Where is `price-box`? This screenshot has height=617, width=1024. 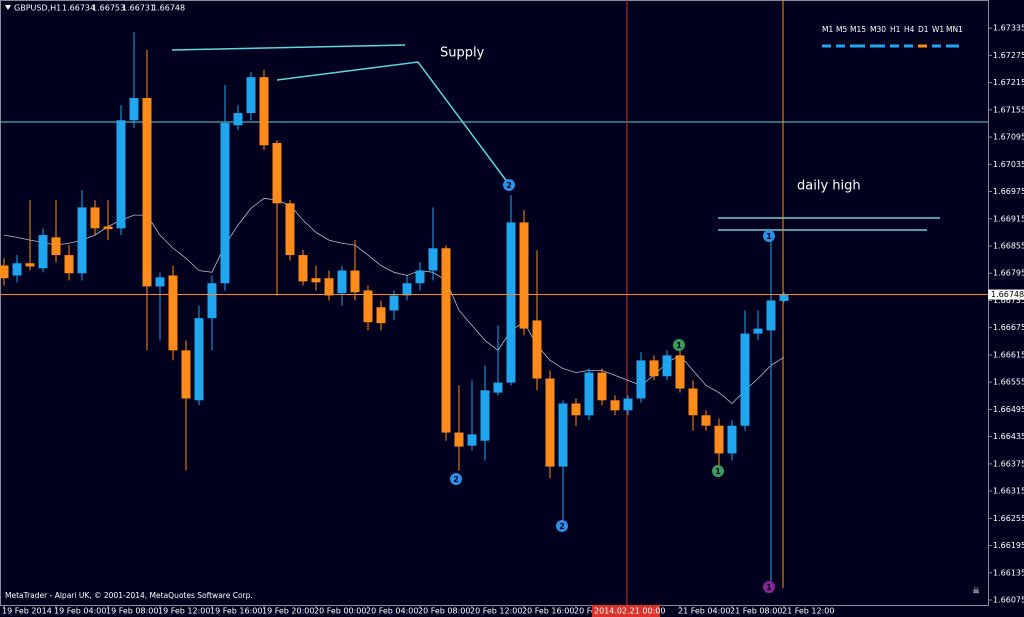 price-box is located at coordinates (1006, 294).